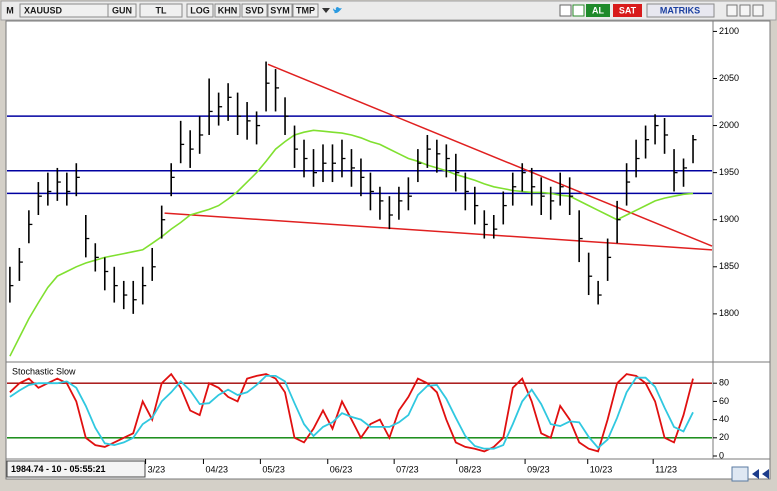  I want to click on x-tick-label: 3/23, so click(157, 469).